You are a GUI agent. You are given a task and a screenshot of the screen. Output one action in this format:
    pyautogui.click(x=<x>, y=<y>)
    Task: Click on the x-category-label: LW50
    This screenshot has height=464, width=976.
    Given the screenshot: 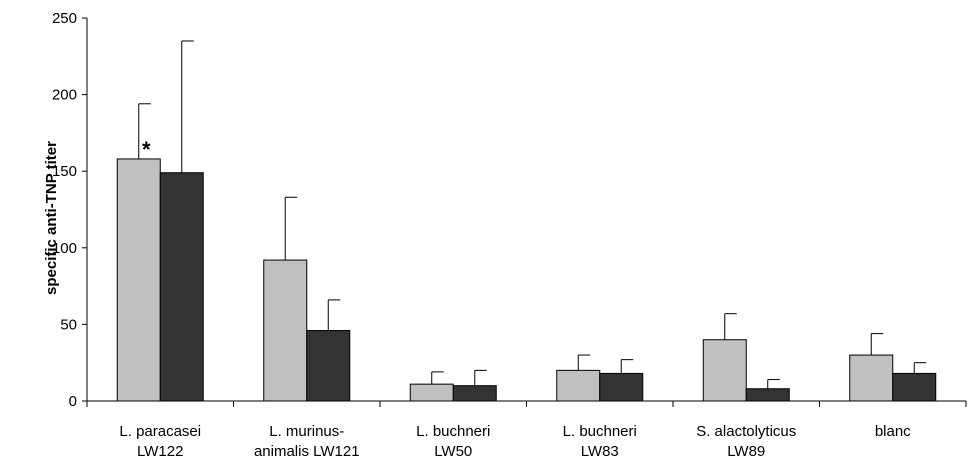 What is the action you would take?
    pyautogui.click(x=453, y=451)
    